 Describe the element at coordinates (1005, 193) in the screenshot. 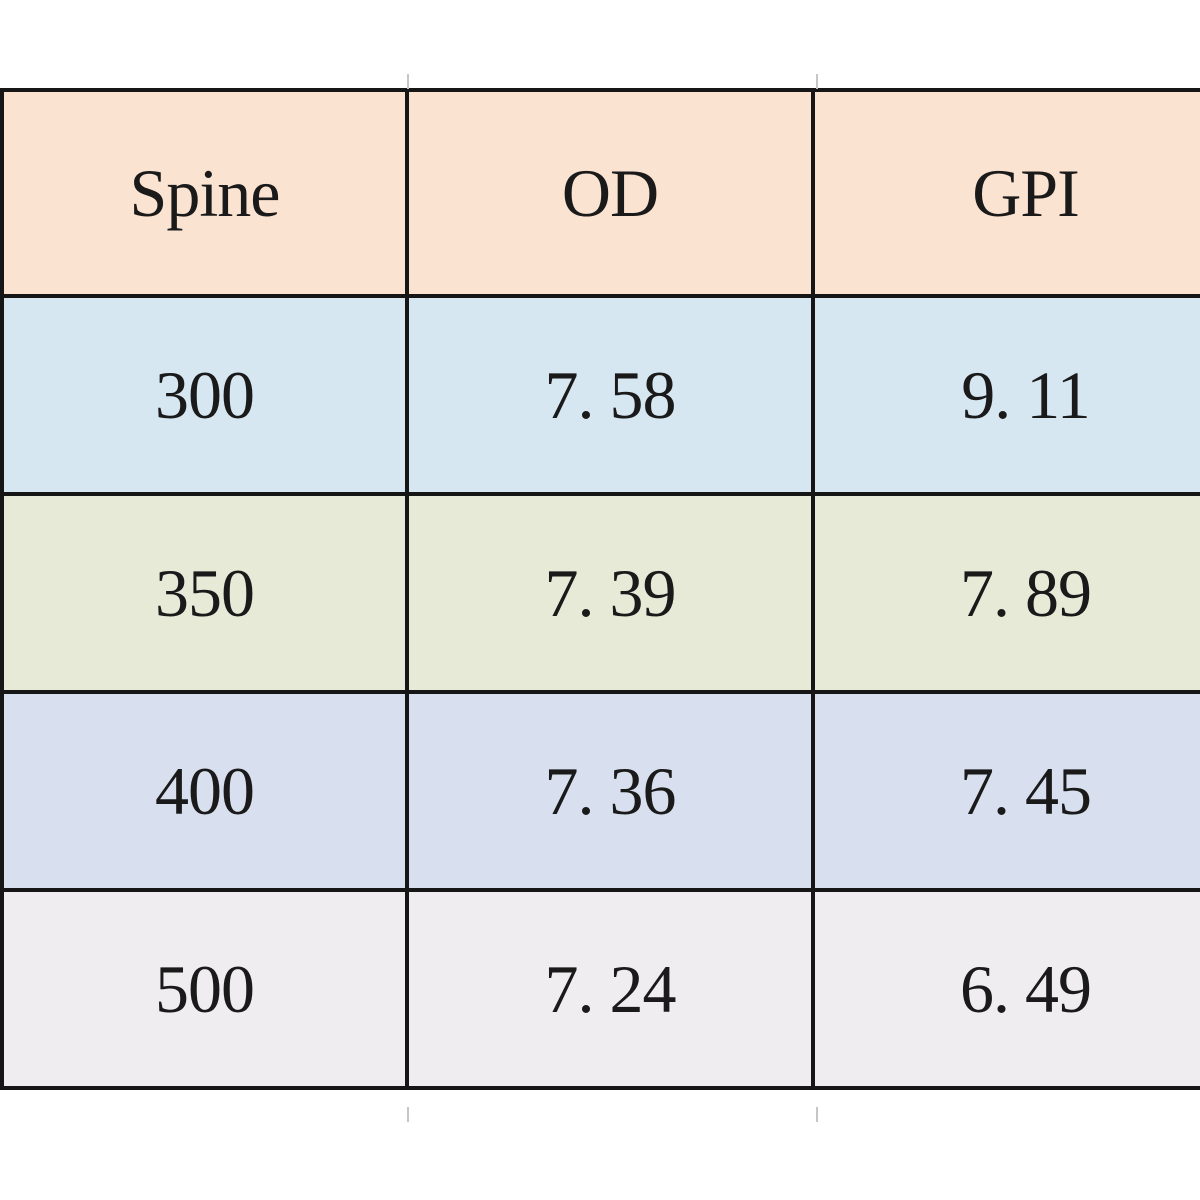

I see `header-cell-gpi: GPI` at that location.